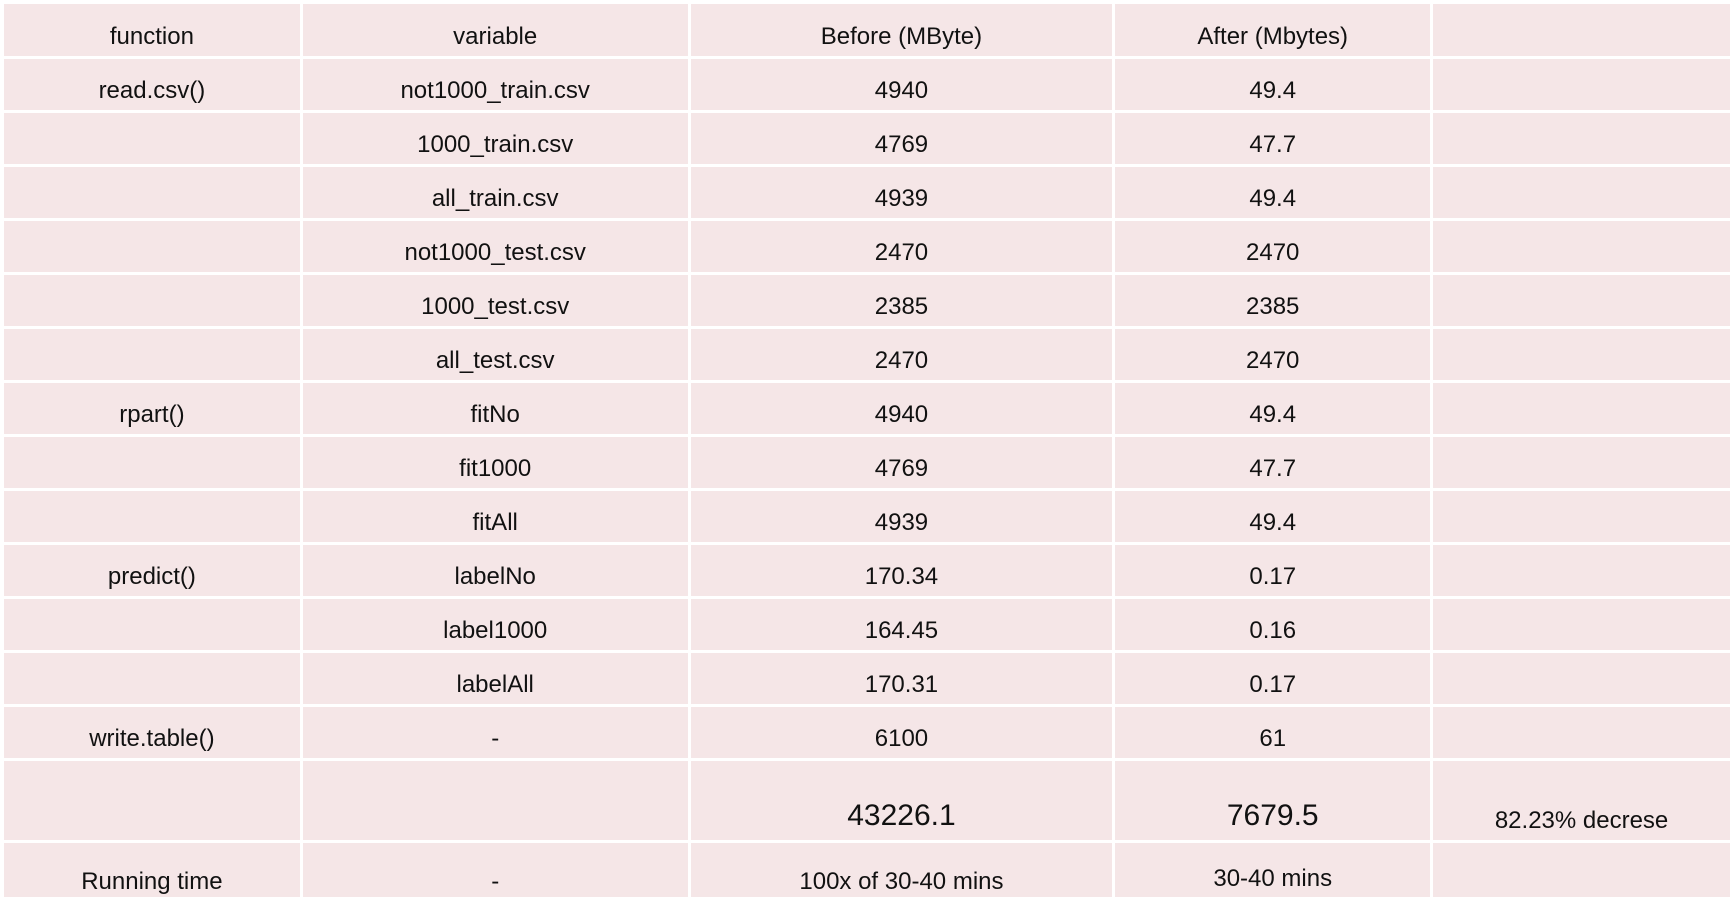 The height and width of the screenshot is (902, 1730). Describe the element at coordinates (495, 678) in the screenshot. I see `variable-cell: labelAll` at that location.